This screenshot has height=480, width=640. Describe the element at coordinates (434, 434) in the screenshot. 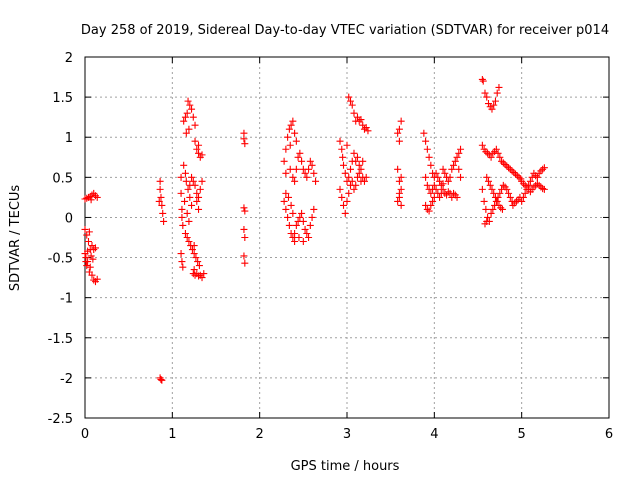

I see `x-tick-label: 4` at that location.